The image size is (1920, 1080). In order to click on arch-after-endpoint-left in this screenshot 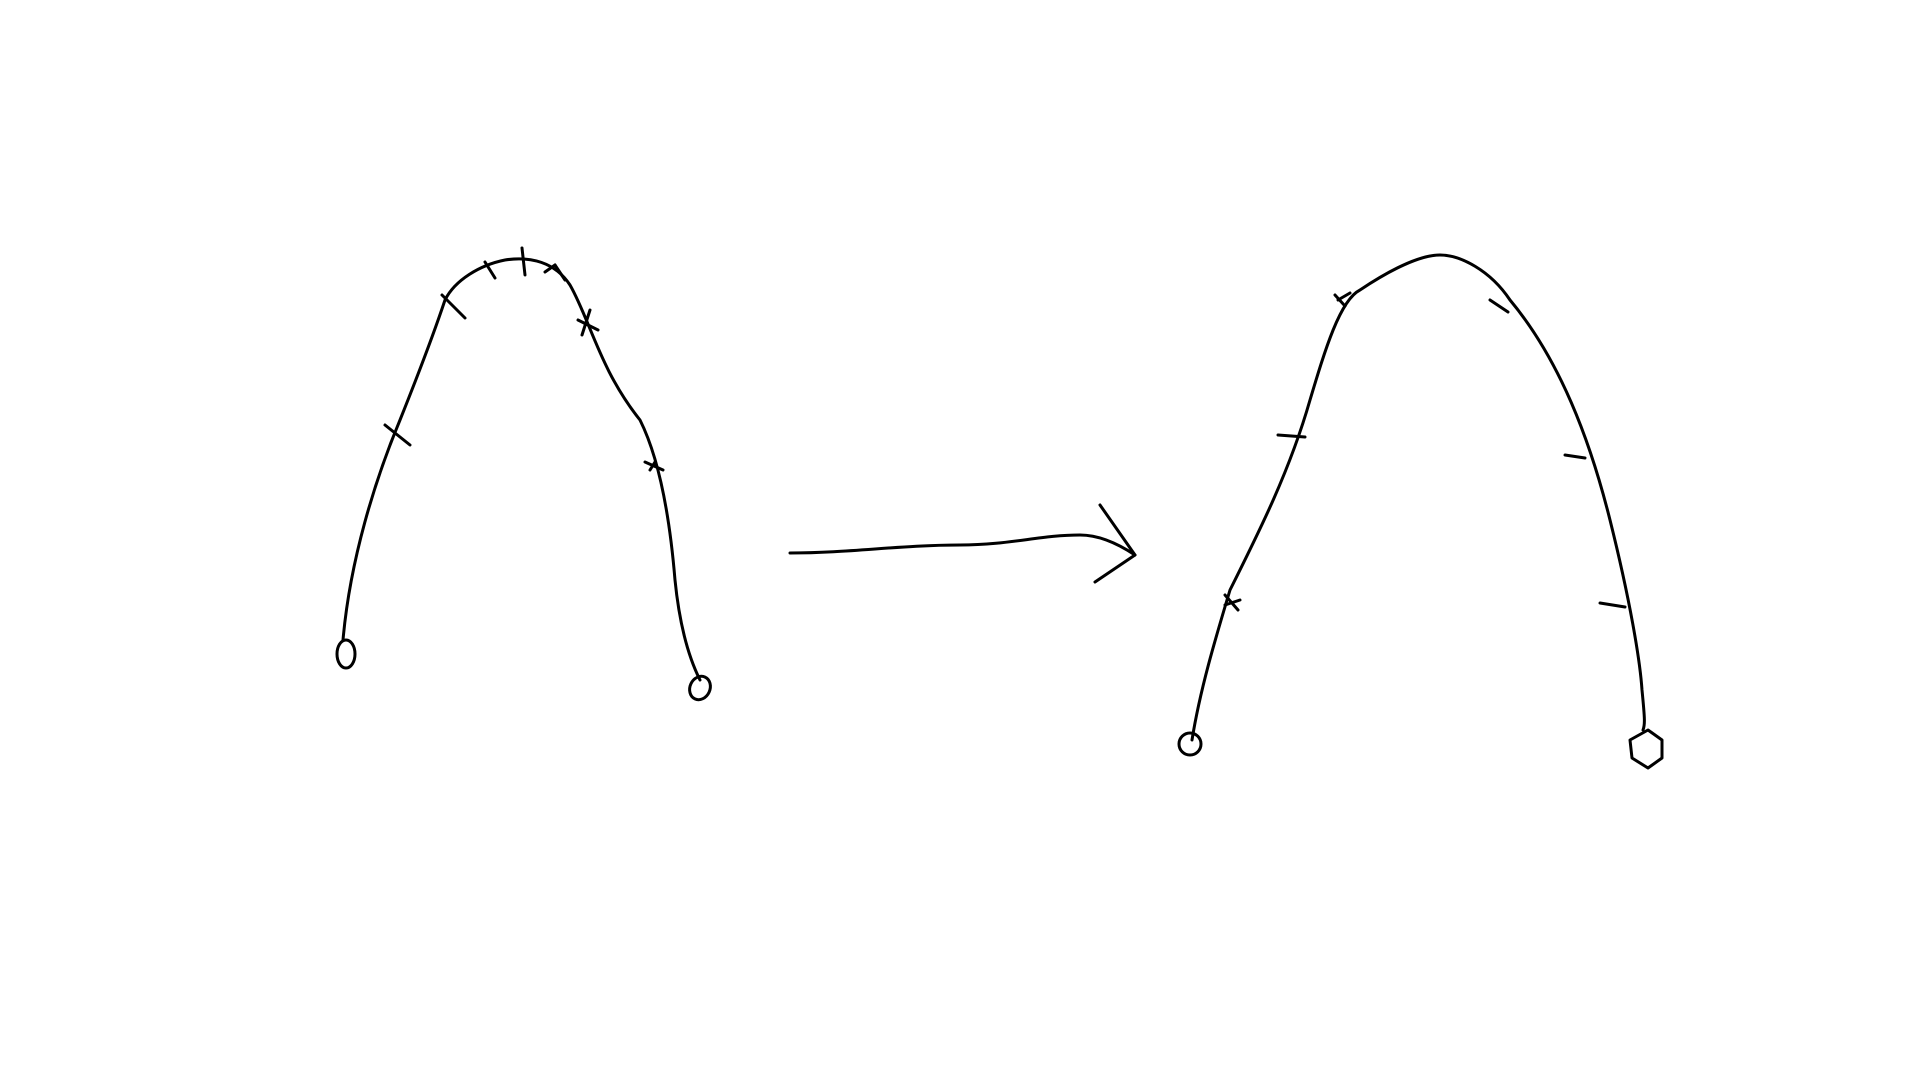, I will do `click(1190, 744)`.